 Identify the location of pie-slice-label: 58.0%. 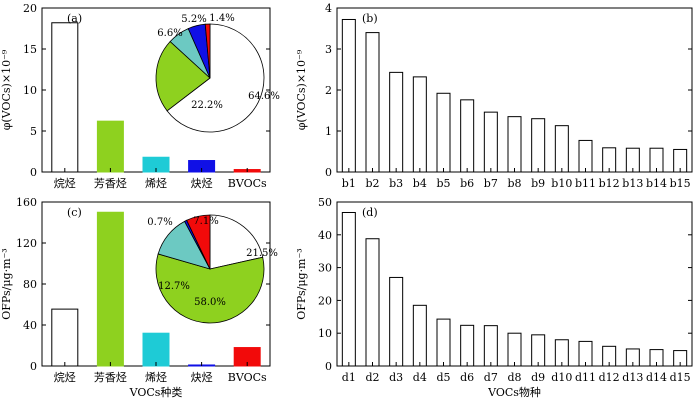
(210, 302).